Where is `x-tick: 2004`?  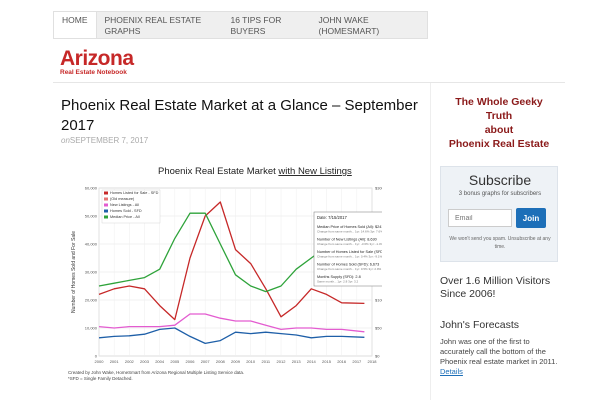
x-tick: 2004 is located at coordinates (160, 361).